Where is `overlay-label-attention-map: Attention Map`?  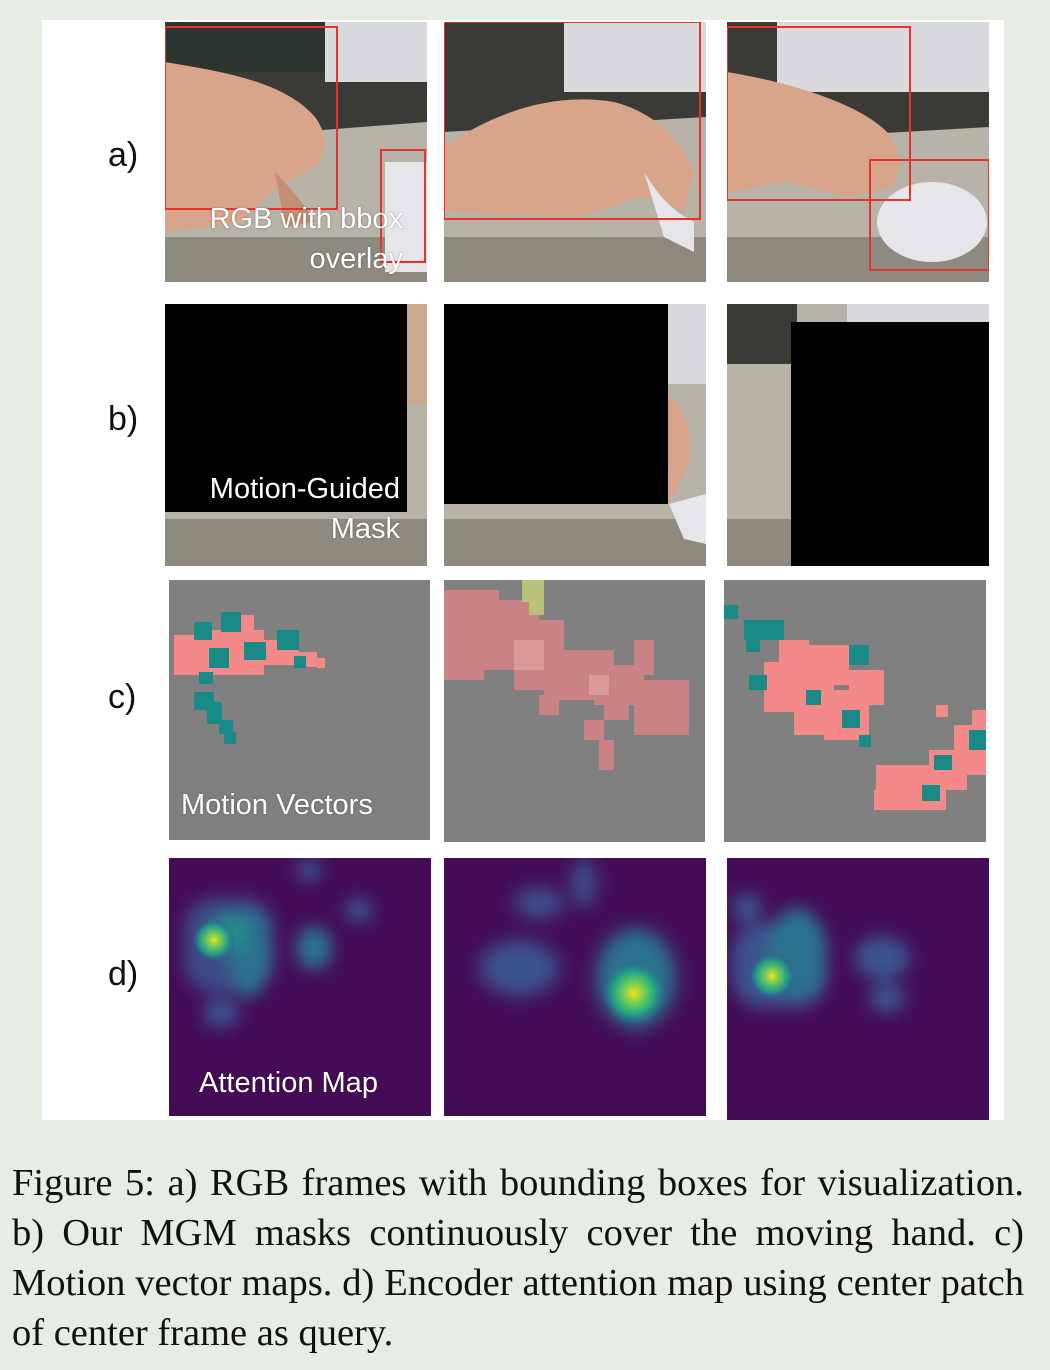 overlay-label-attention-map: Attention Map is located at coordinates (288, 1083).